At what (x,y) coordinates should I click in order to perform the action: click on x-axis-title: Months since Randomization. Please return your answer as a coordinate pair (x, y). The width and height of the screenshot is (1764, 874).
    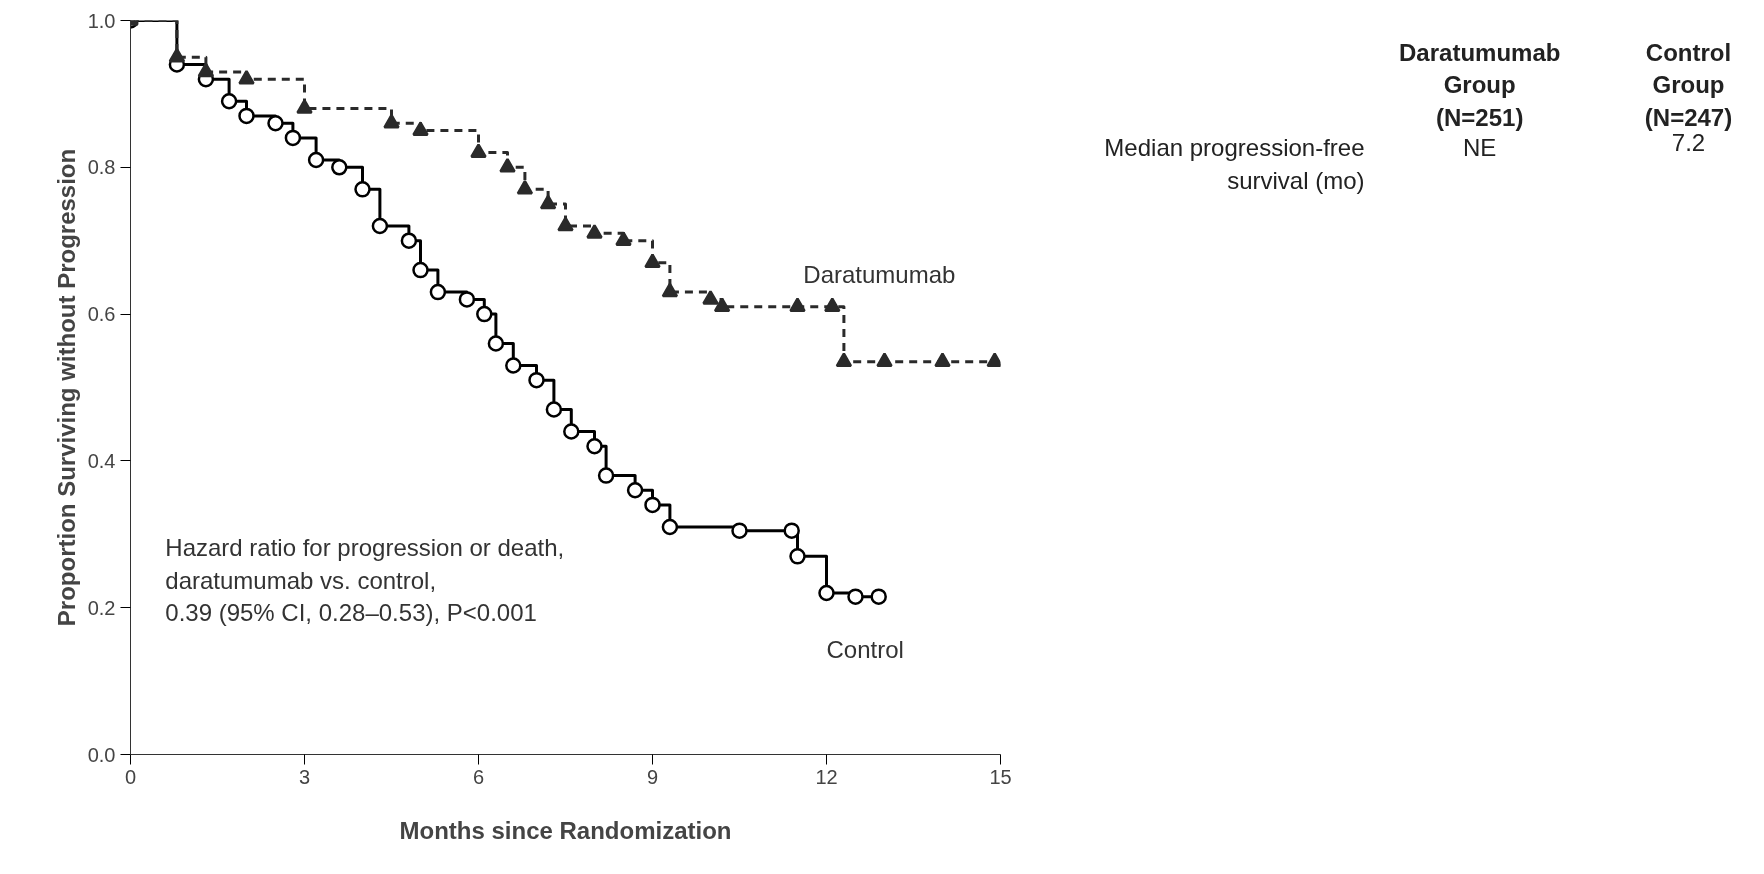
    Looking at the image, I should click on (565, 830).